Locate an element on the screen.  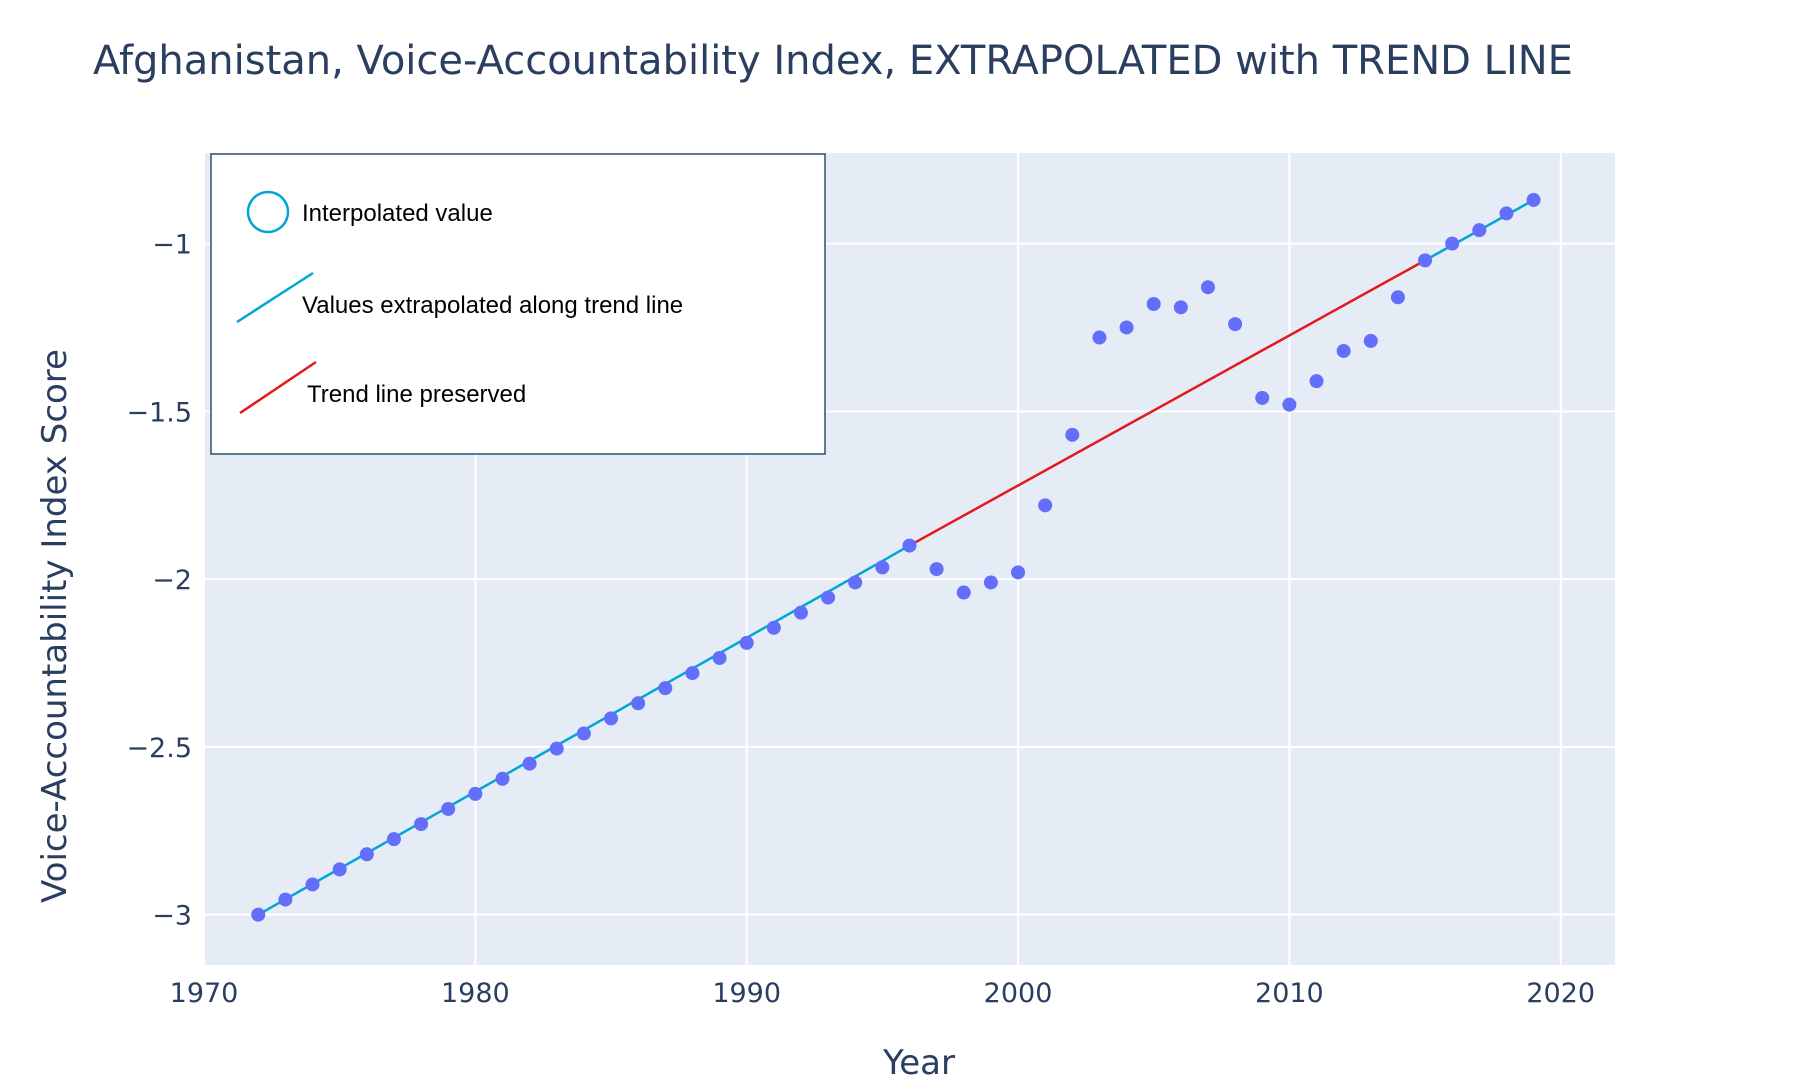
x-tick-label: 2000 is located at coordinates (1018, 993).